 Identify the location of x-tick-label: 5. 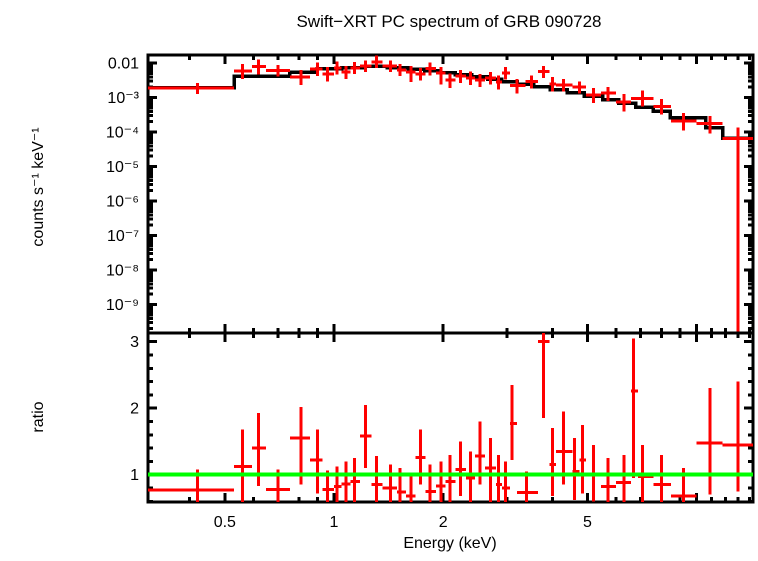
(587, 522).